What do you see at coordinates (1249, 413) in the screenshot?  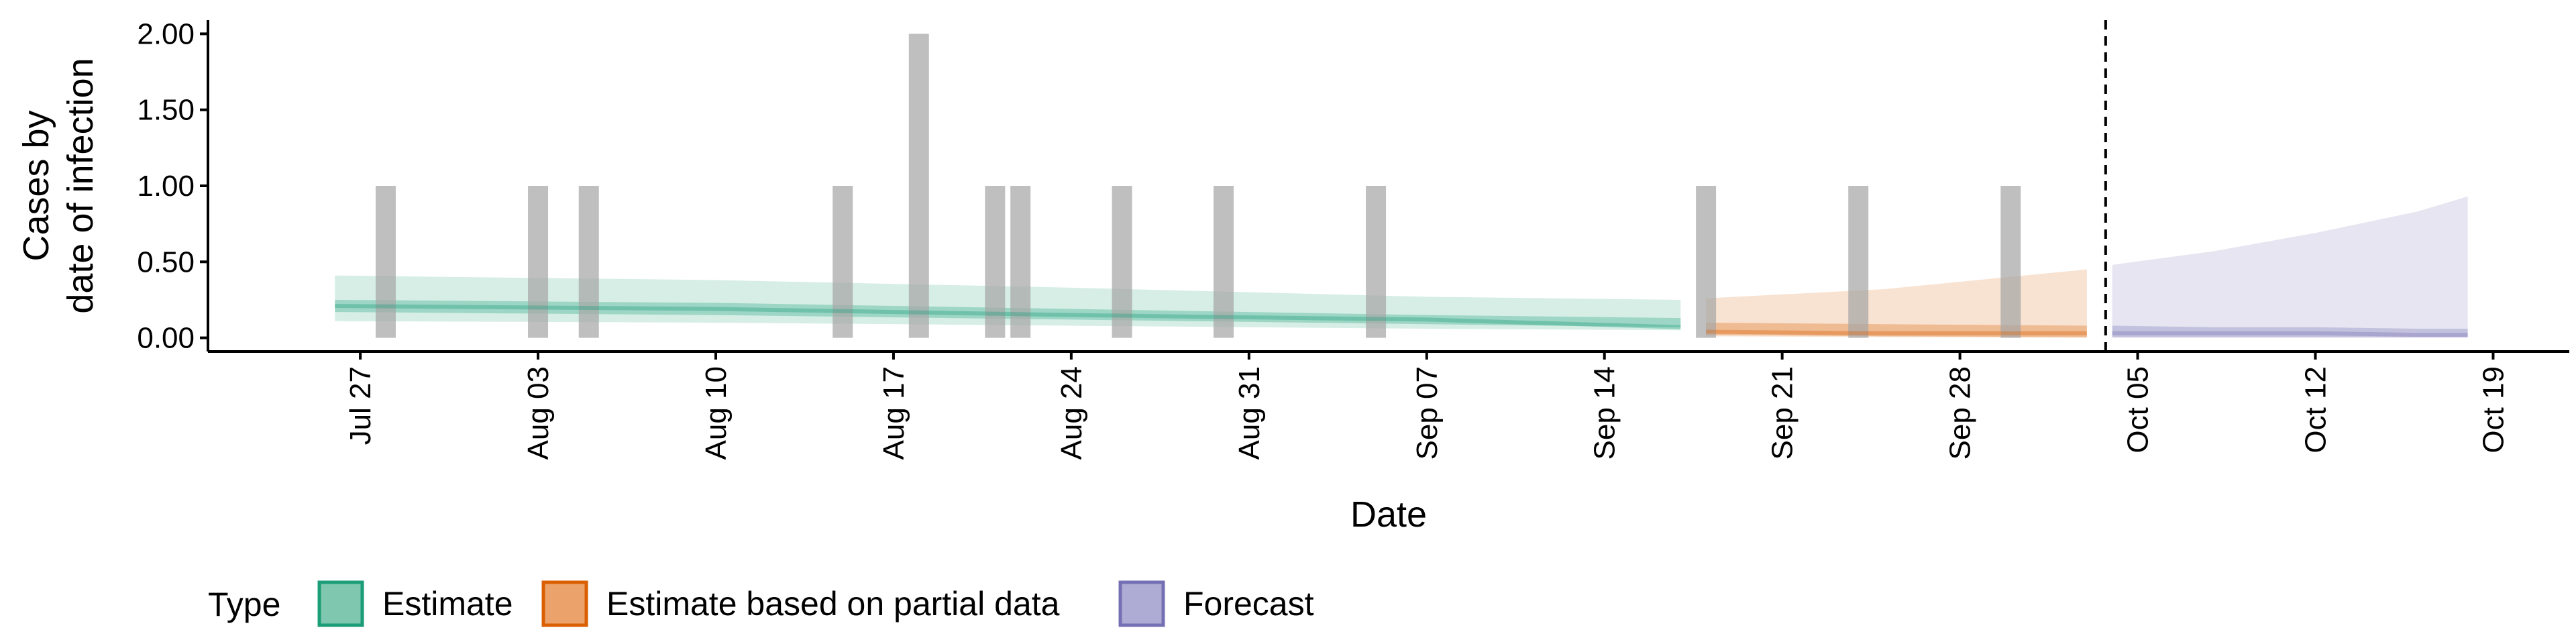 I see `x-tick-label: Aug 31` at bounding box center [1249, 413].